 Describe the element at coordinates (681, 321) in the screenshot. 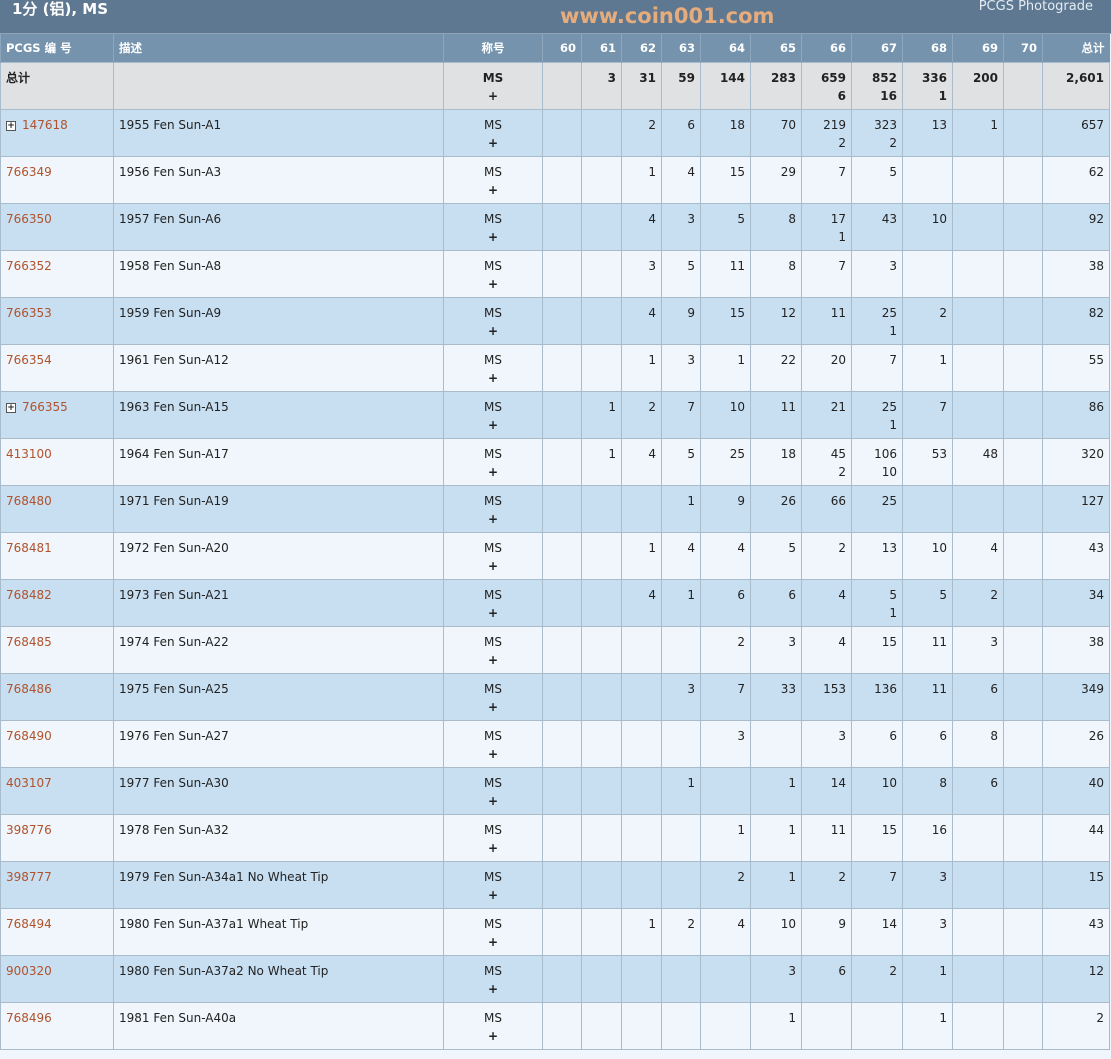

I see `grade-cell-63: 9` at that location.